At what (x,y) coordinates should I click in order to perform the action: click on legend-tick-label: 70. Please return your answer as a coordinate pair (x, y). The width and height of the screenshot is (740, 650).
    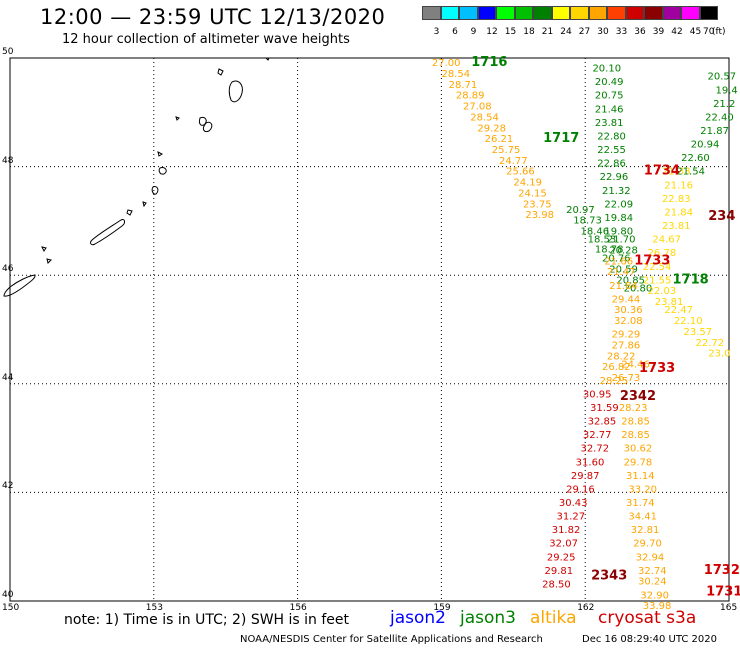
    Looking at the image, I should click on (709, 32).